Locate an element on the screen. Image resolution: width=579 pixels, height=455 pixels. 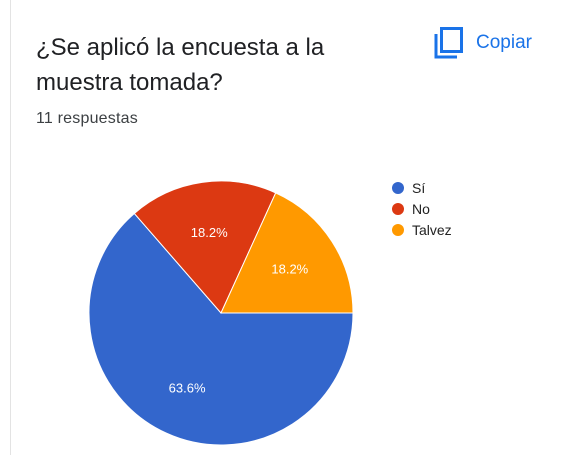
legend-label: Talvez is located at coordinates (432, 229).